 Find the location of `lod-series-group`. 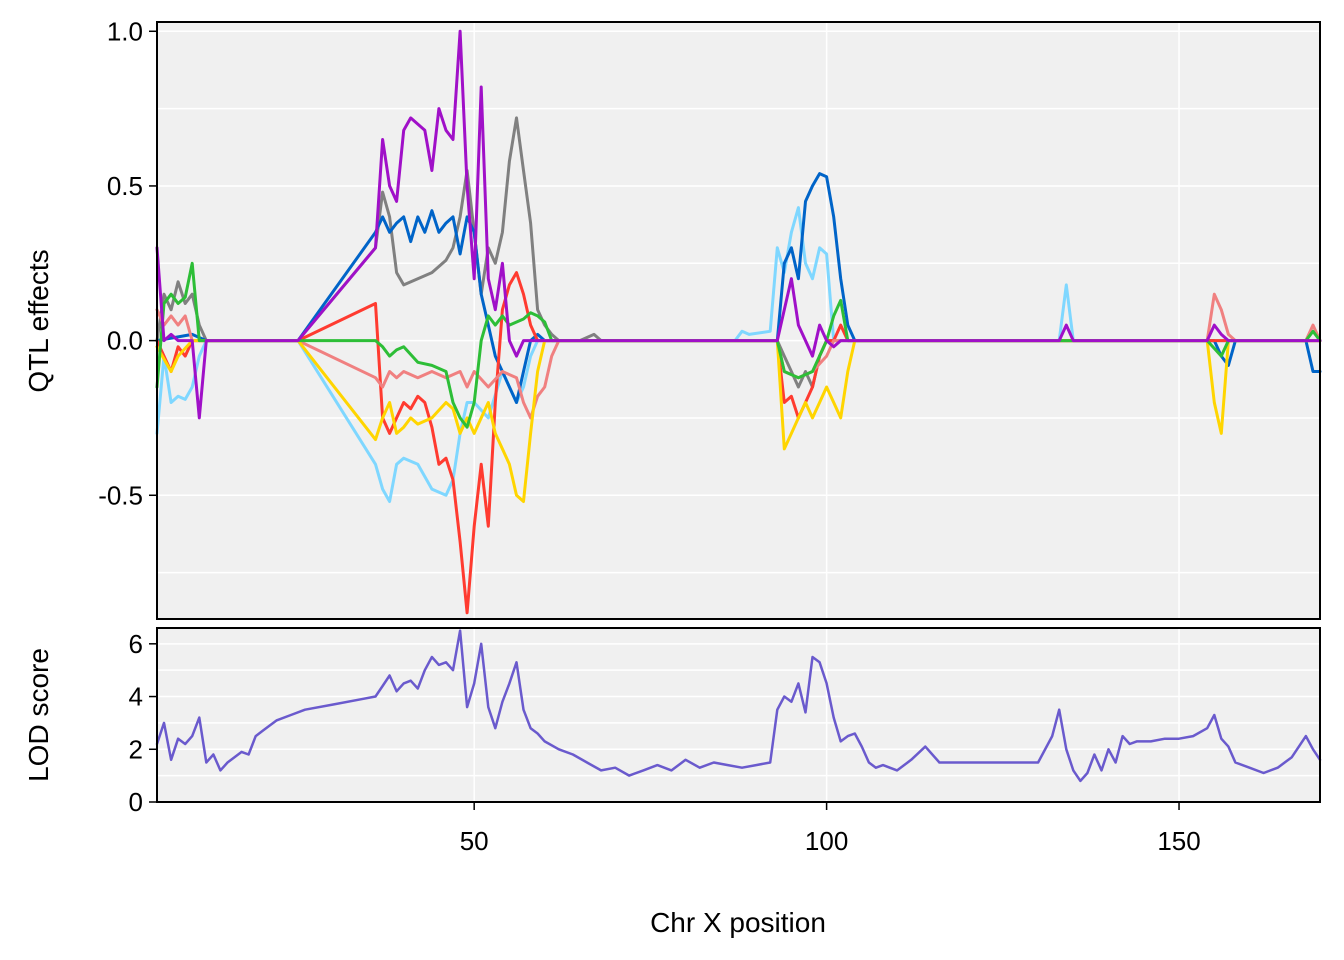

lod-series-group is located at coordinates (738, 706).